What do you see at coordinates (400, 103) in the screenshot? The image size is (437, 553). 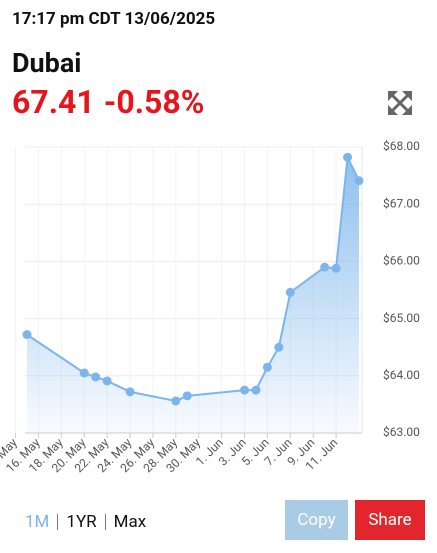 I see `expand-icon` at bounding box center [400, 103].